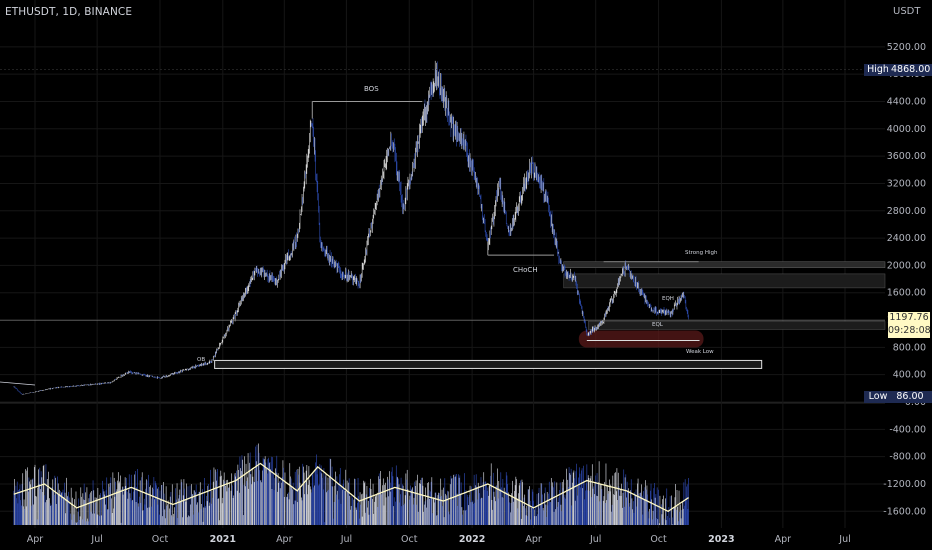  I want to click on price-tick-label: -400.00, so click(907, 429).